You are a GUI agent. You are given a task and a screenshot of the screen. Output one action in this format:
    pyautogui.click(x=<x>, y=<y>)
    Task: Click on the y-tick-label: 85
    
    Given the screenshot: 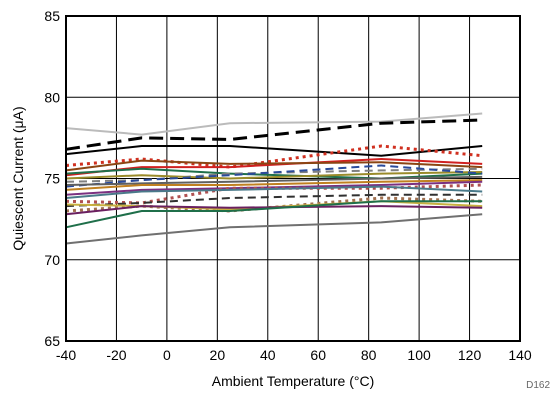 What is the action you would take?
    pyautogui.click(x=52, y=16)
    